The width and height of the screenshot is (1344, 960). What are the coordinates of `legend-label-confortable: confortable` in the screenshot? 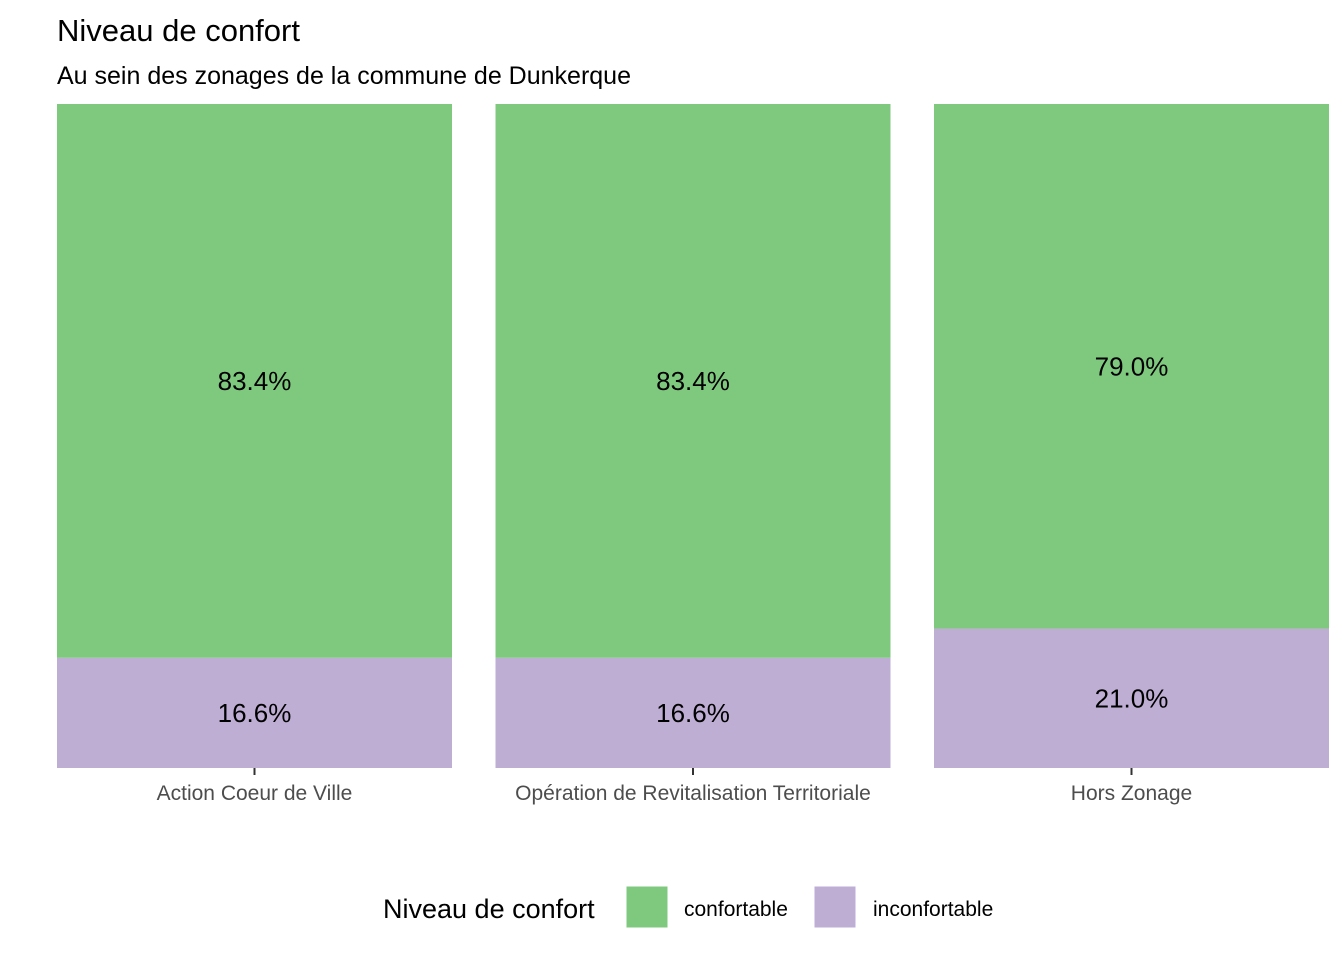 It's located at (736, 909).